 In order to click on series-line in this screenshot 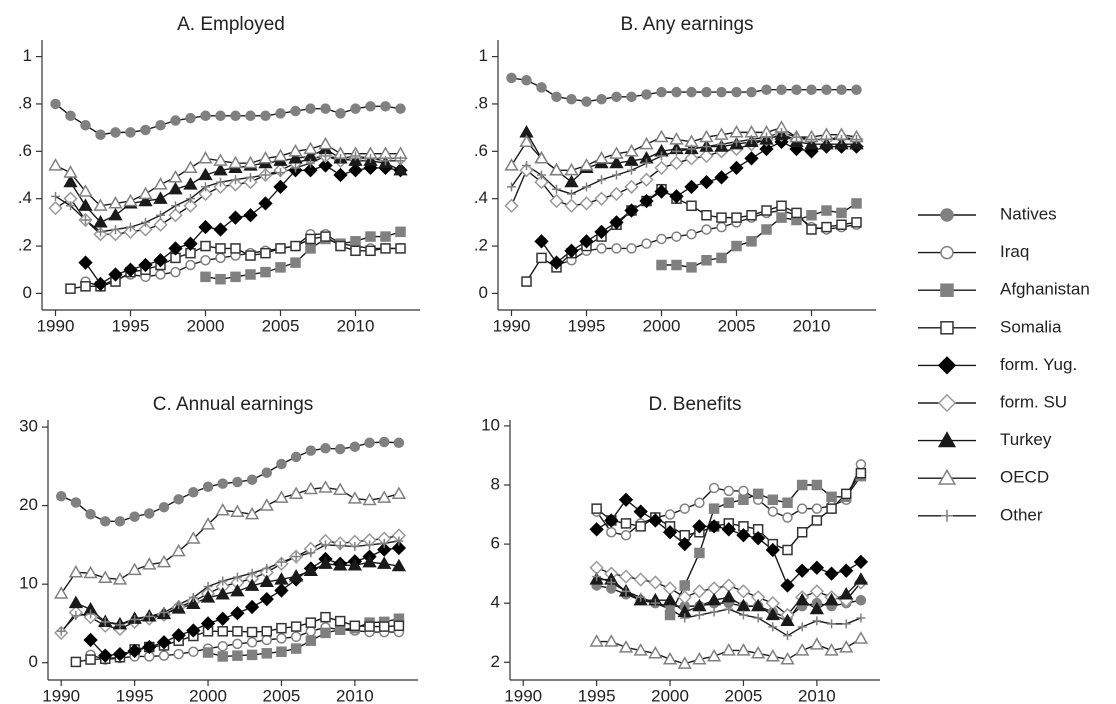, I will do `click(244, 643)`.